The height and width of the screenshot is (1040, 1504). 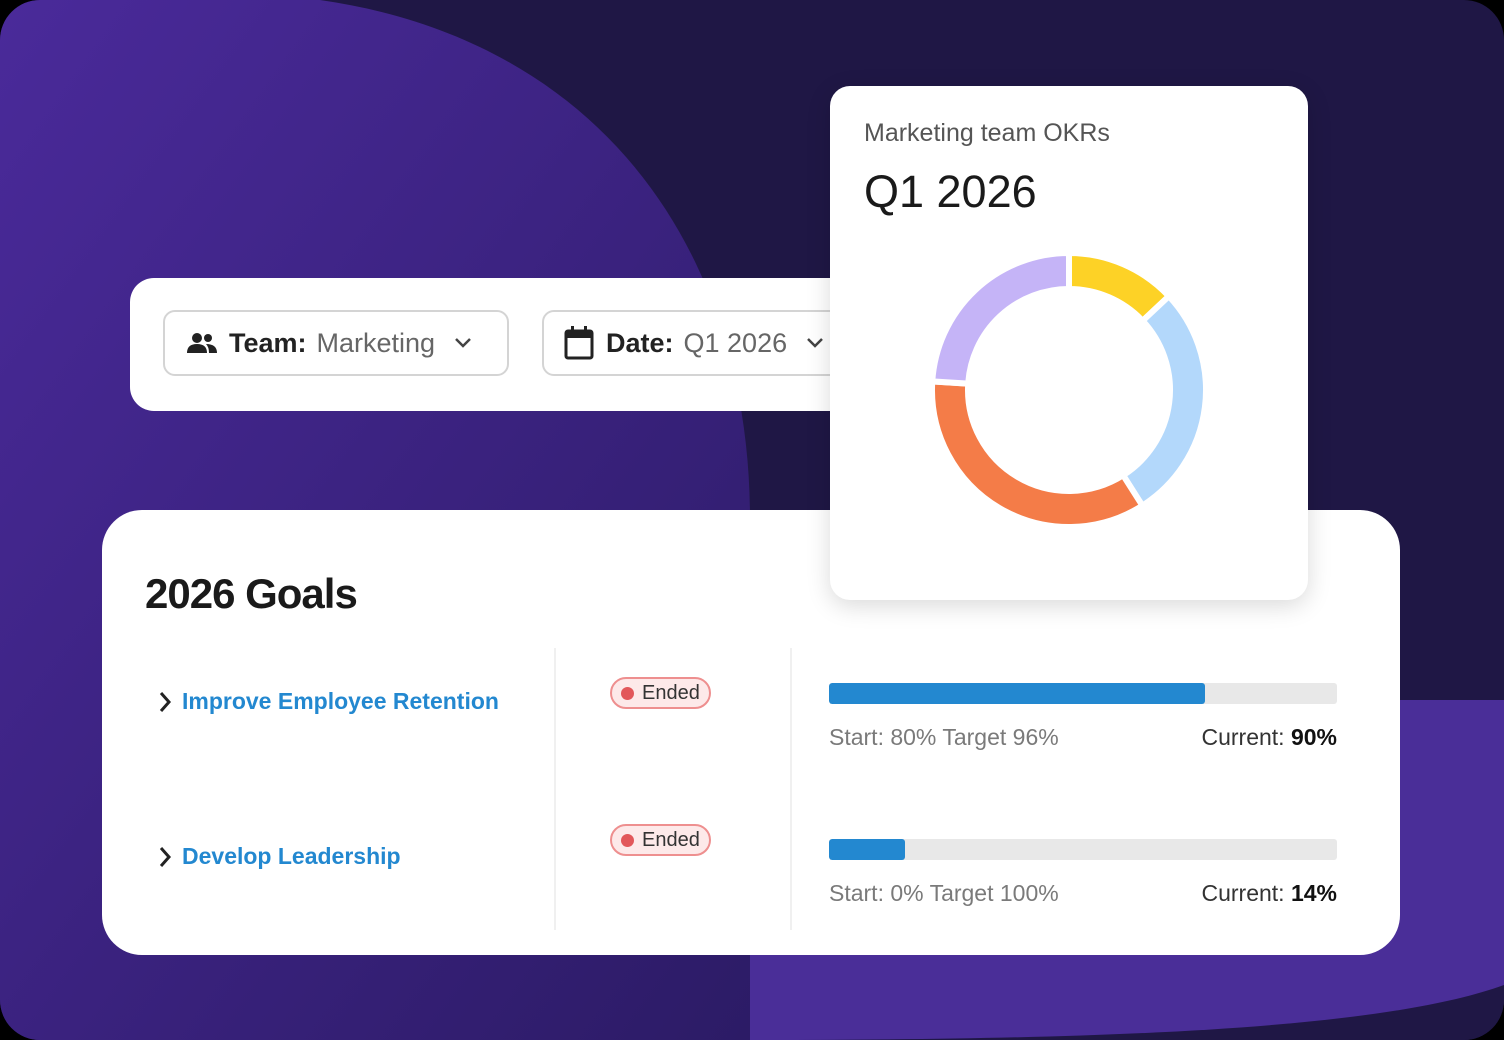 I want to click on team-icon, so click(x=202, y=343).